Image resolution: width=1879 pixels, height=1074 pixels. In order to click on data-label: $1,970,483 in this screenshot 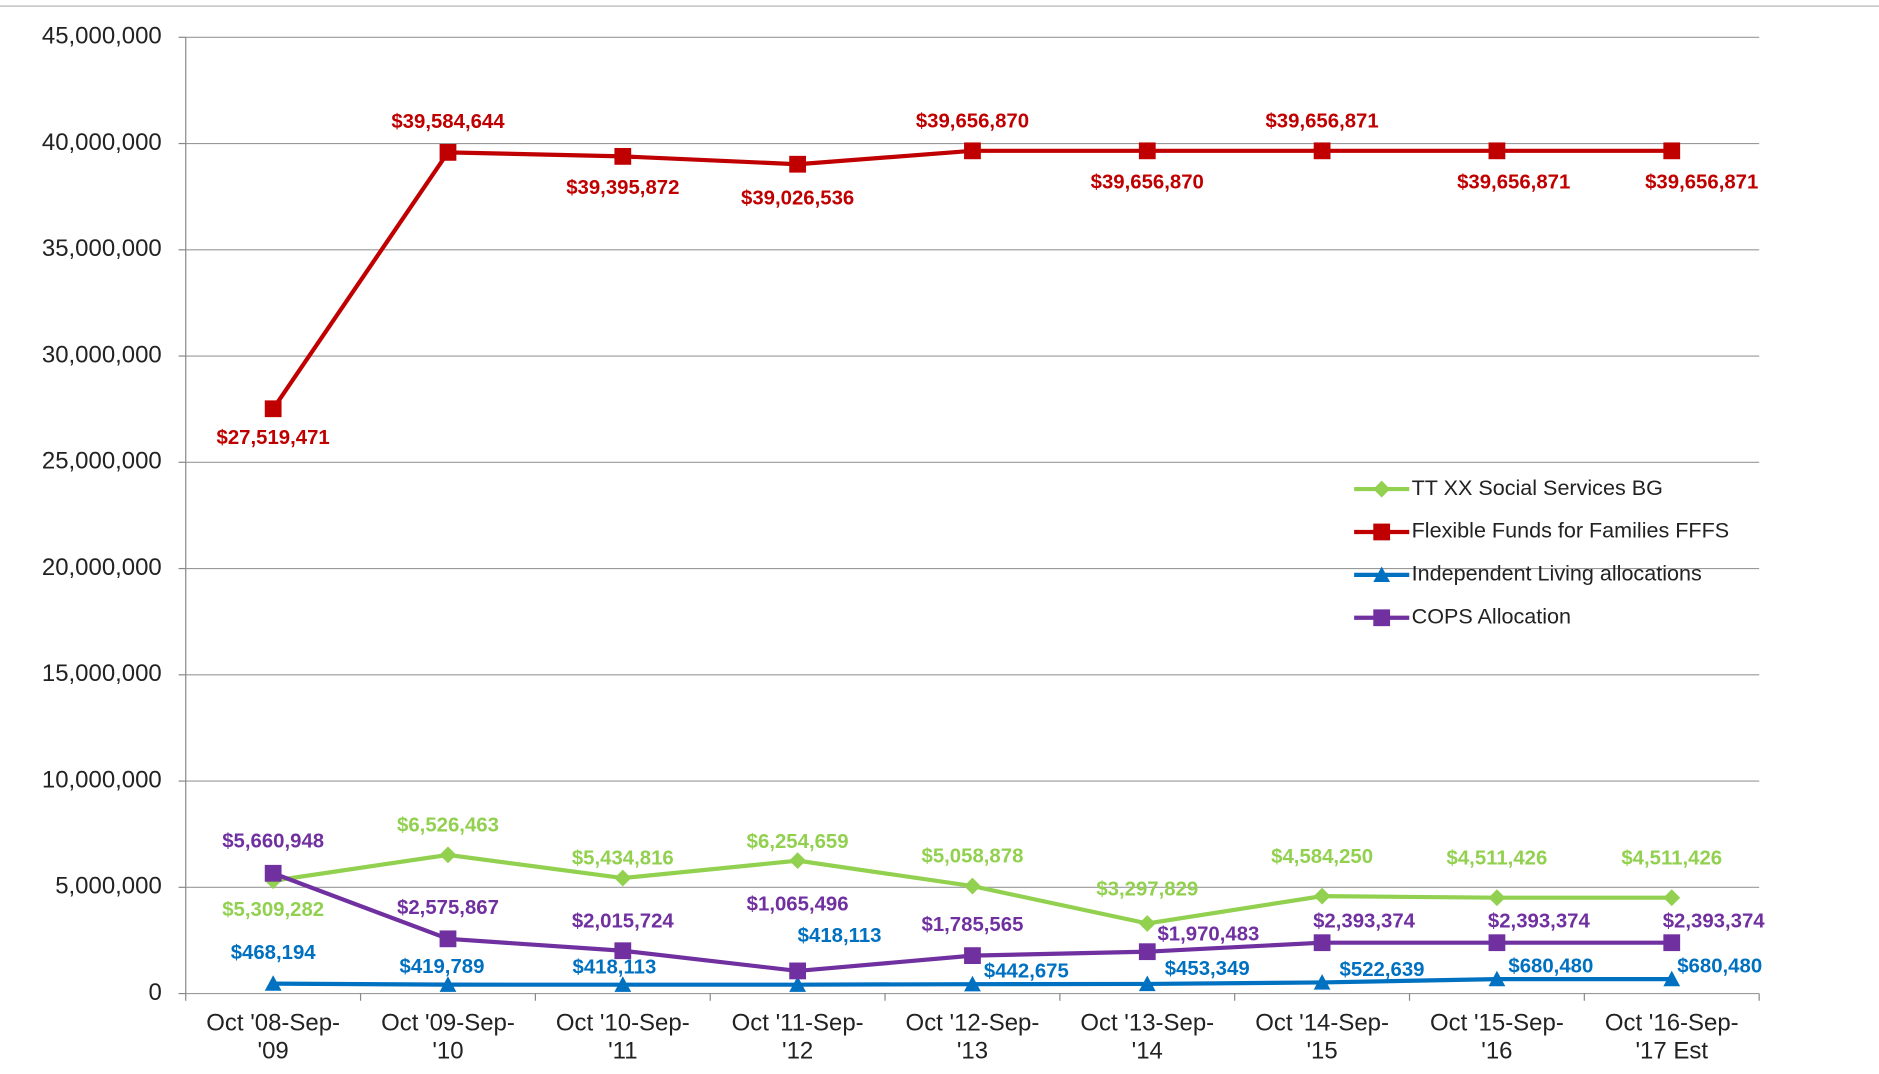, I will do `click(1208, 934)`.